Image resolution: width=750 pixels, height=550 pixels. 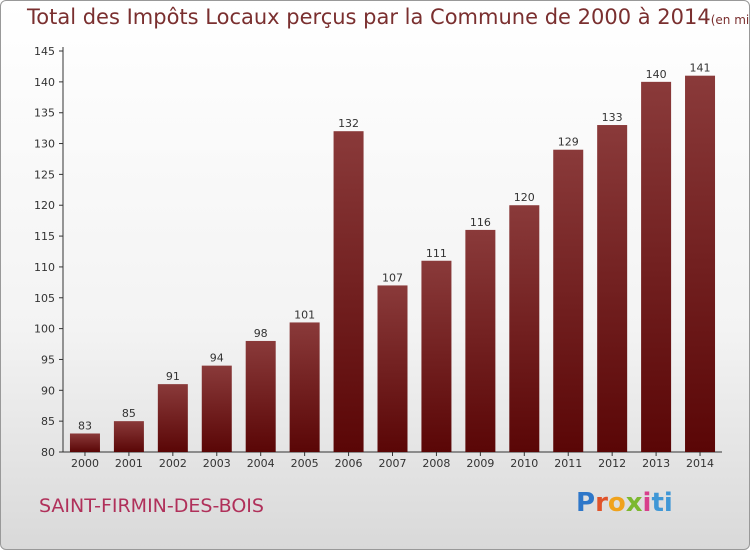 What do you see at coordinates (173, 376) in the screenshot?
I see `bar-value-label: 91` at bounding box center [173, 376].